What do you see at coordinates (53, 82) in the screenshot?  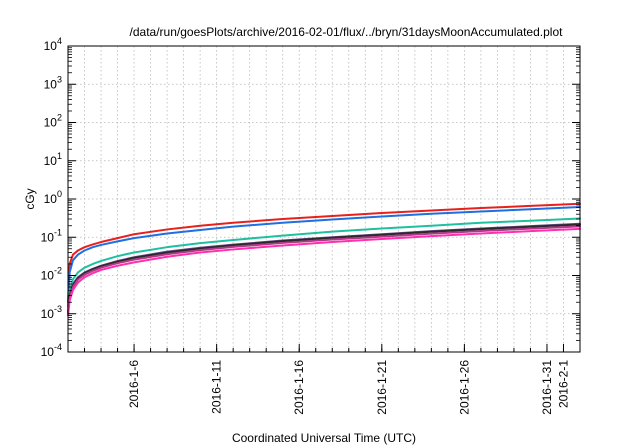 I see `y-tick-label: 10³` at bounding box center [53, 82].